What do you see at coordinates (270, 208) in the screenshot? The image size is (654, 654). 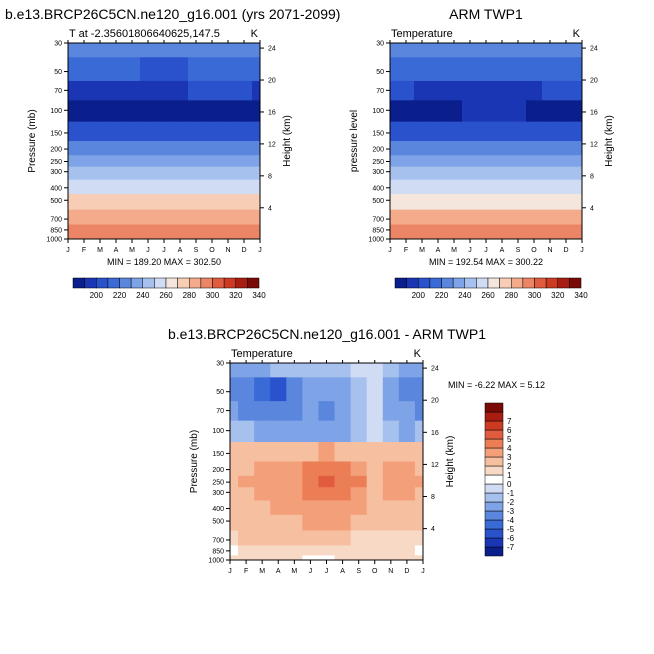 I see `height-tick-label: 4` at bounding box center [270, 208].